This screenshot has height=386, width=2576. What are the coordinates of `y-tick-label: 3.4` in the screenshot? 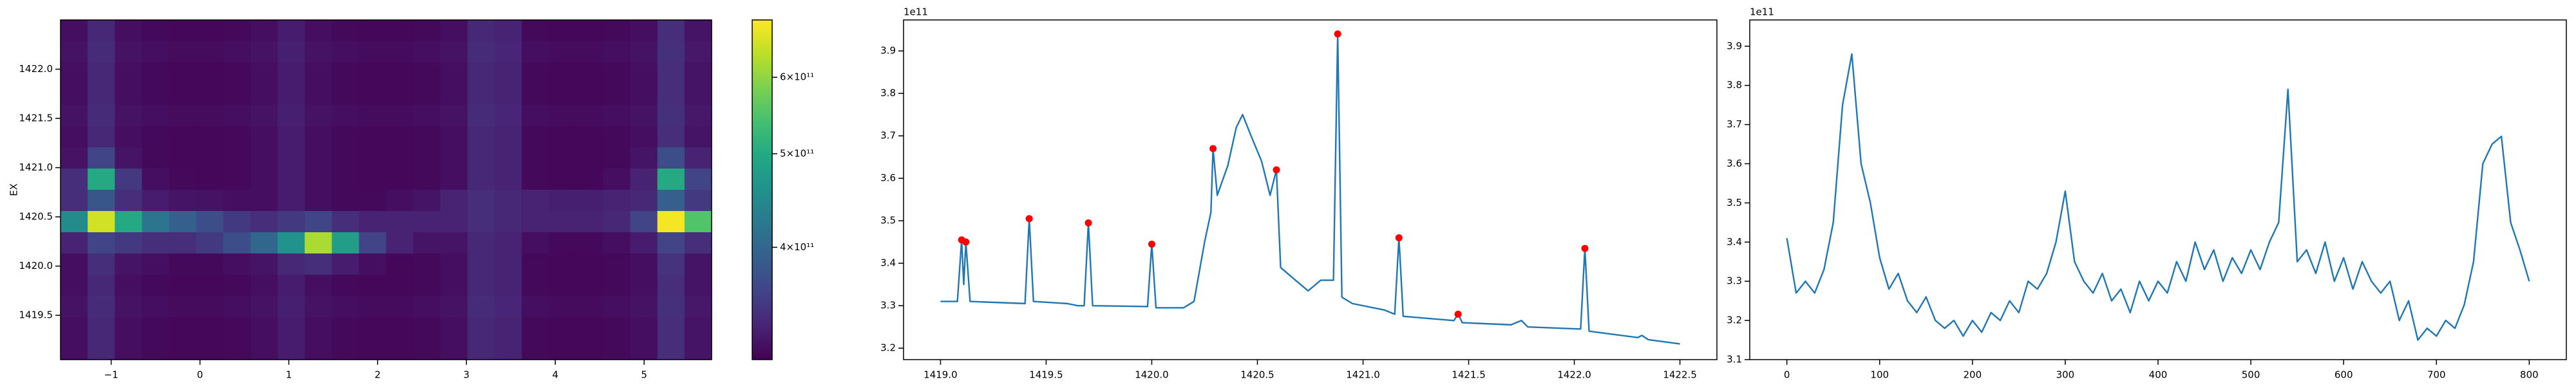 It's located at (888, 263).